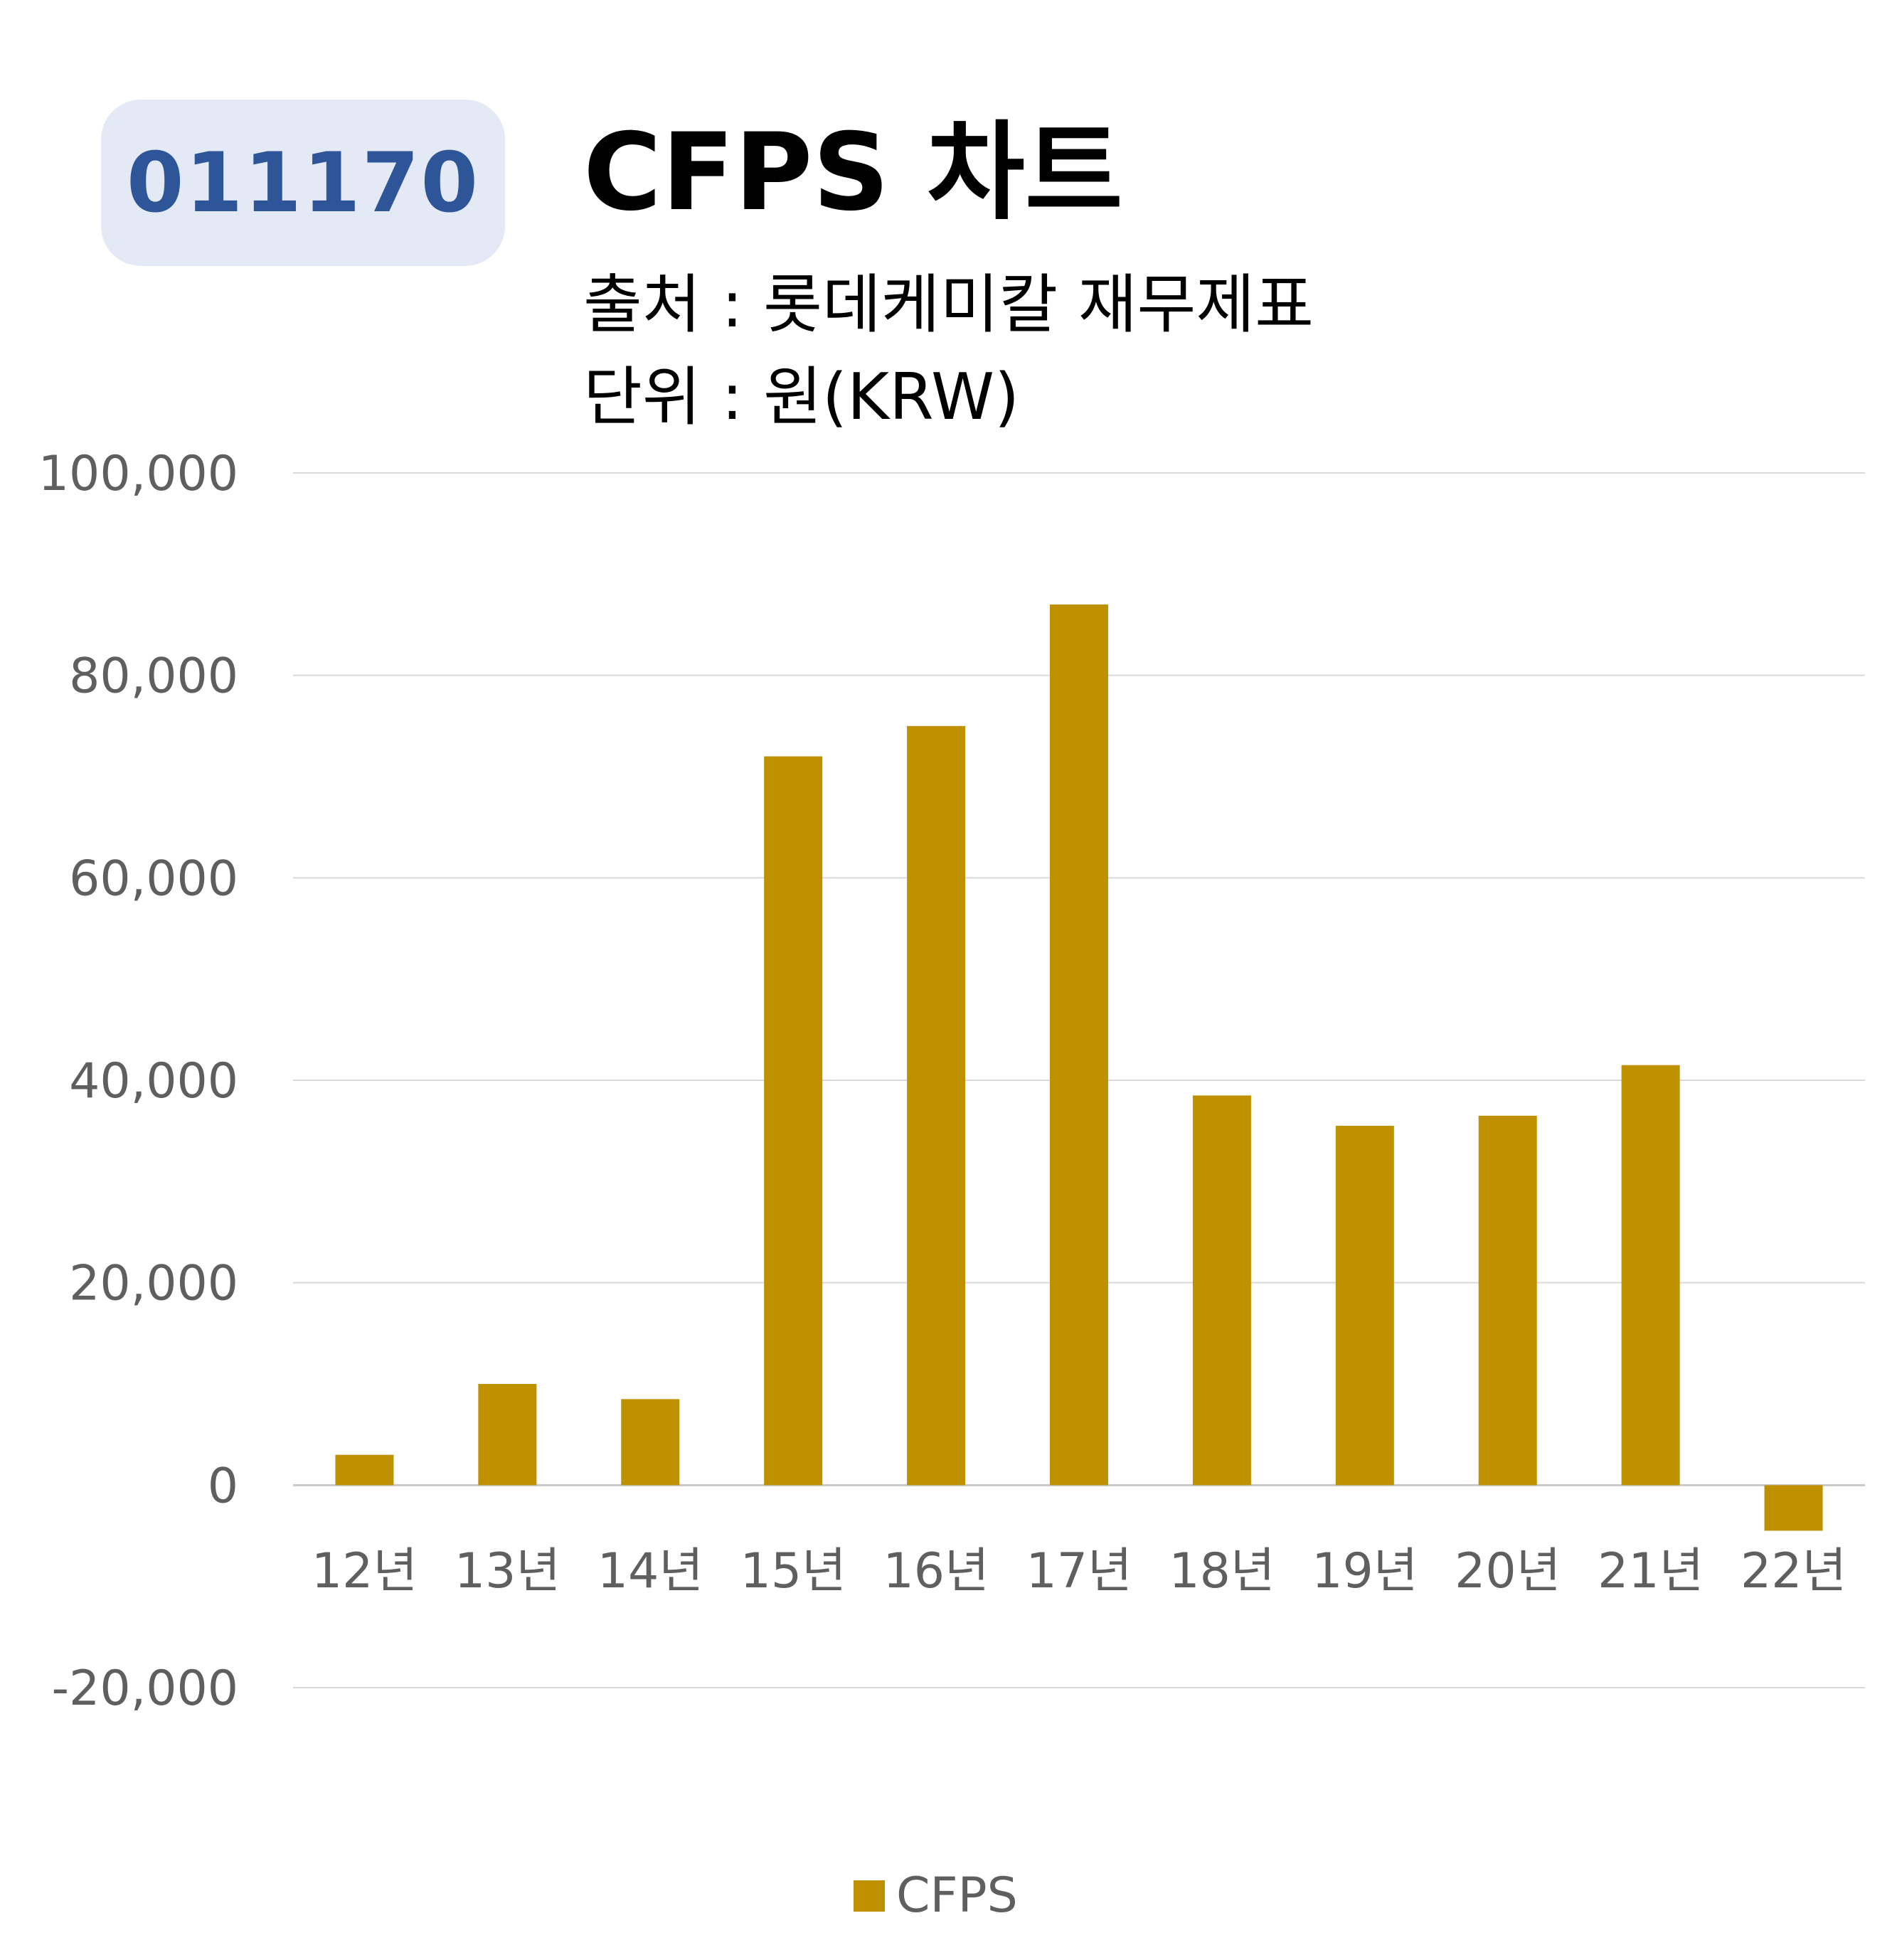  I want to click on source-note: 출처 : 롯데케미칼 재무제표, so click(948, 304).